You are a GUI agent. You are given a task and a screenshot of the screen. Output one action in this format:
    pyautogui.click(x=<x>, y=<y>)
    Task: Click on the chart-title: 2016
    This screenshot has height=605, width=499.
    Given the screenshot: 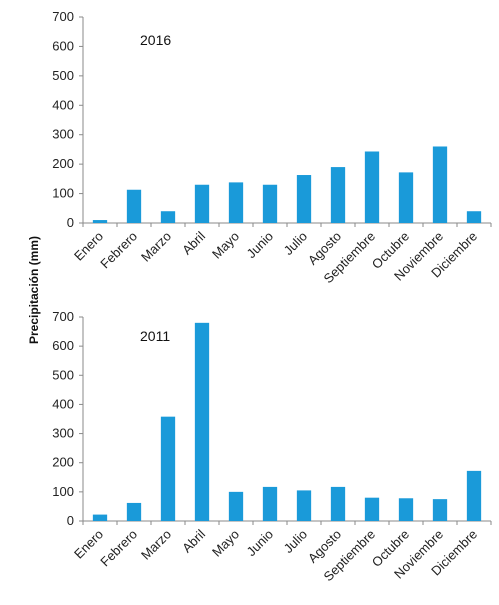 What is the action you would take?
    pyautogui.click(x=155, y=40)
    